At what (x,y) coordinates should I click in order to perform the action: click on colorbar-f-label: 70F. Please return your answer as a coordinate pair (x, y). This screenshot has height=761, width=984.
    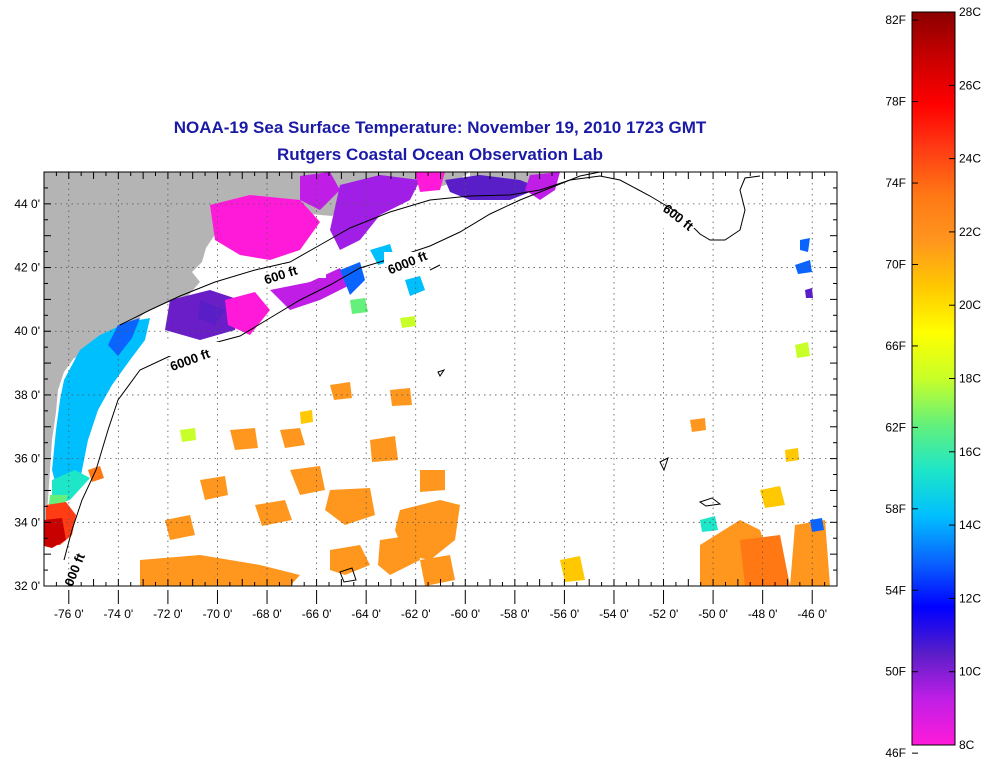
    Looking at the image, I should click on (895, 264).